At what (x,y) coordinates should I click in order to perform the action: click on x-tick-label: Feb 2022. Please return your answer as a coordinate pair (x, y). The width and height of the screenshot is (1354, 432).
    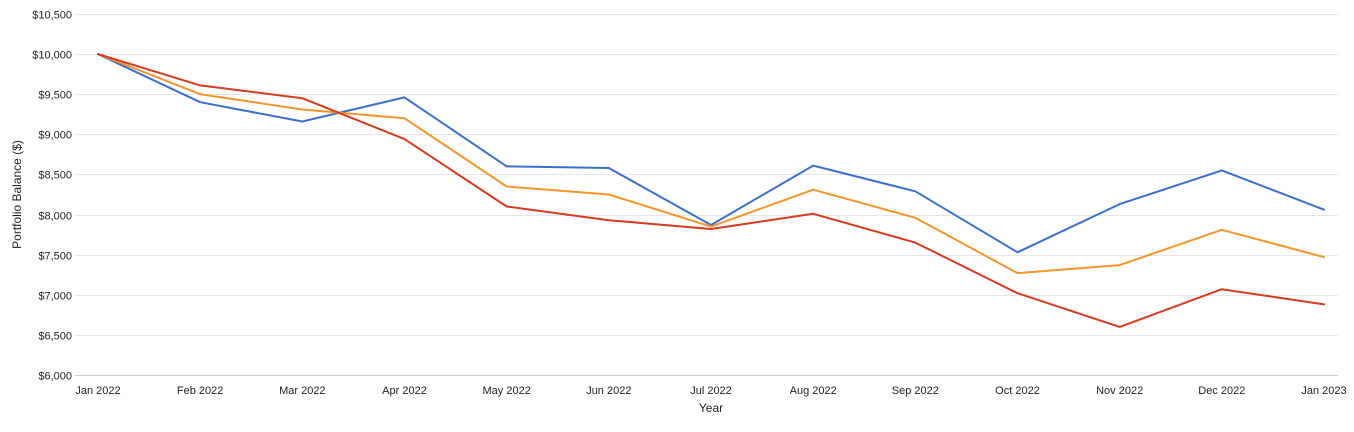
    Looking at the image, I should click on (200, 391).